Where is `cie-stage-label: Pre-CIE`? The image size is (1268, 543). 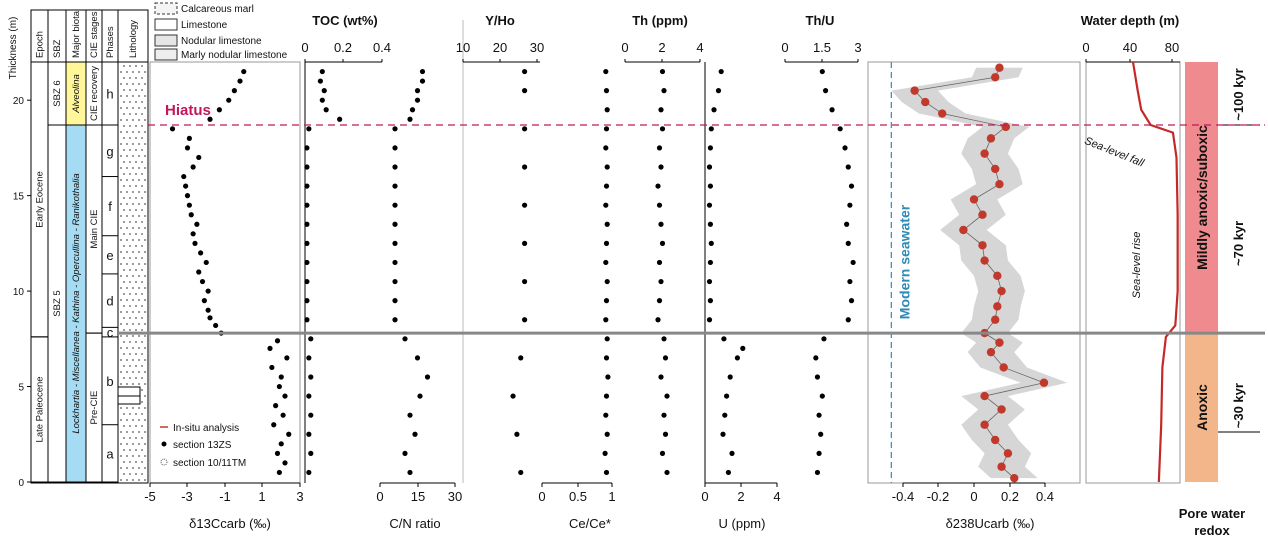 cie-stage-label: Pre-CIE is located at coordinates (94, 408).